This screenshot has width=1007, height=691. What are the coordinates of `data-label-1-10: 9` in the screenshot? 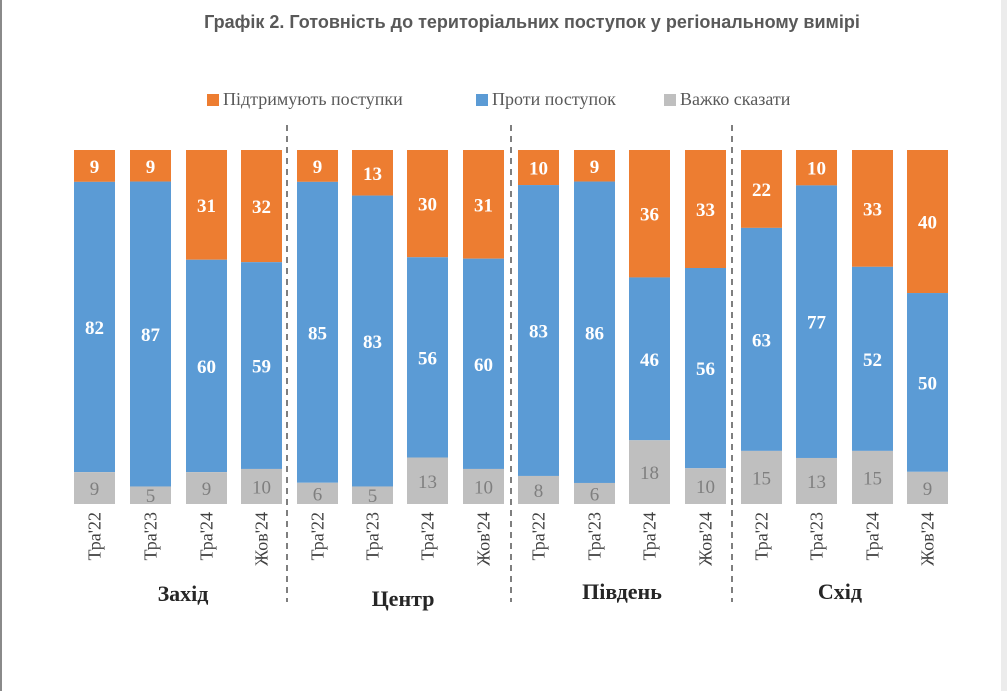 It's located at (595, 167).